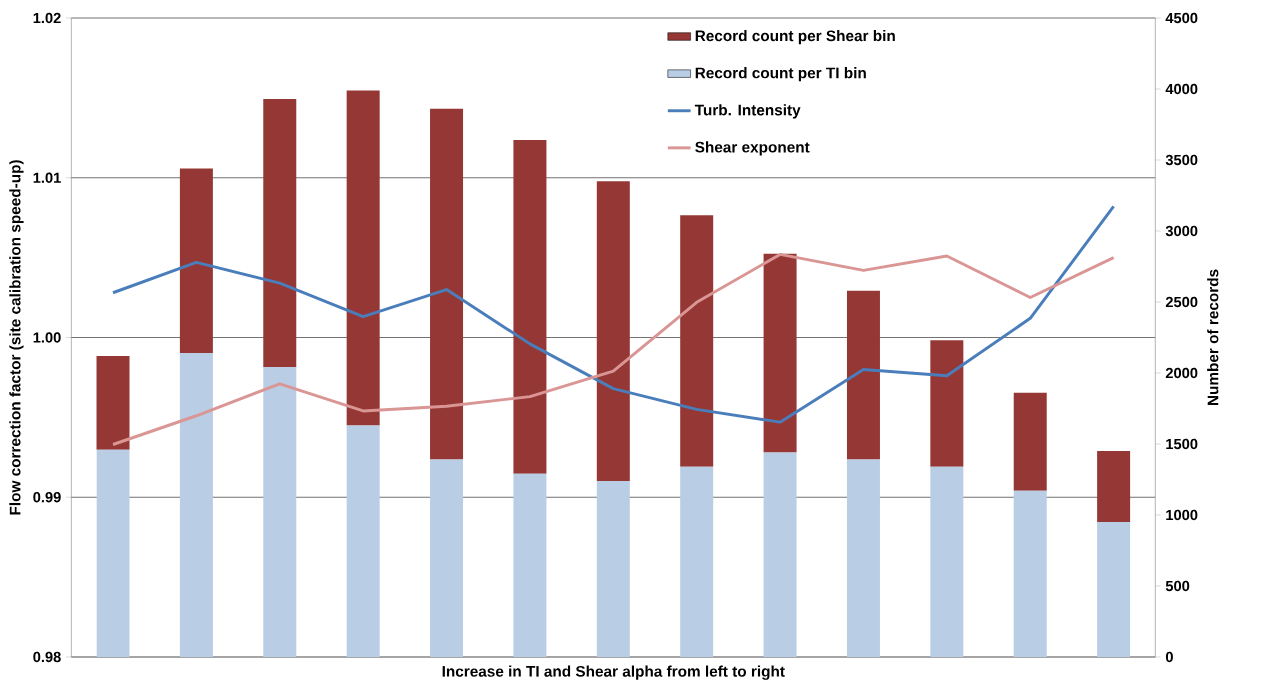 This screenshot has width=1283, height=684. What do you see at coordinates (1177, 586) in the screenshot?
I see `y2-tick-label: 500` at bounding box center [1177, 586].